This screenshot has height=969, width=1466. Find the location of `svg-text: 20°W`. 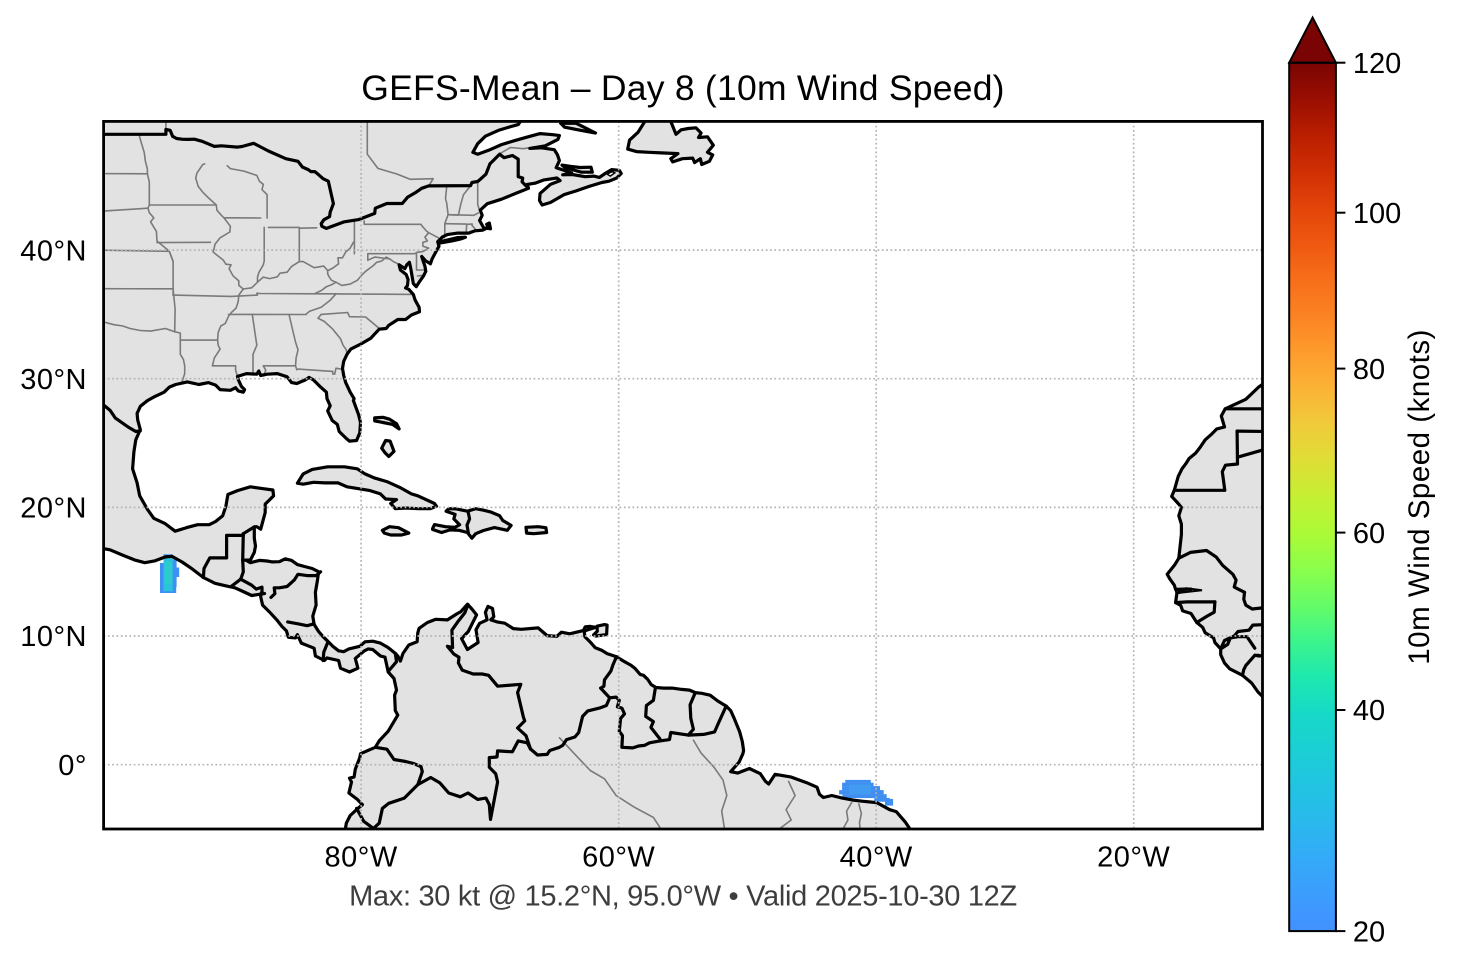

svg-text: 20°W is located at coordinates (1133, 858).